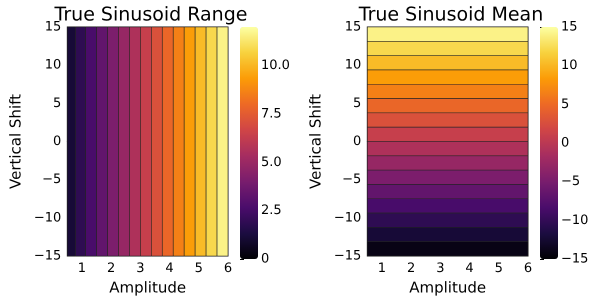  What do you see at coordinates (271, 114) in the screenshot?
I see `color-bar-label: 7.5` at bounding box center [271, 114].